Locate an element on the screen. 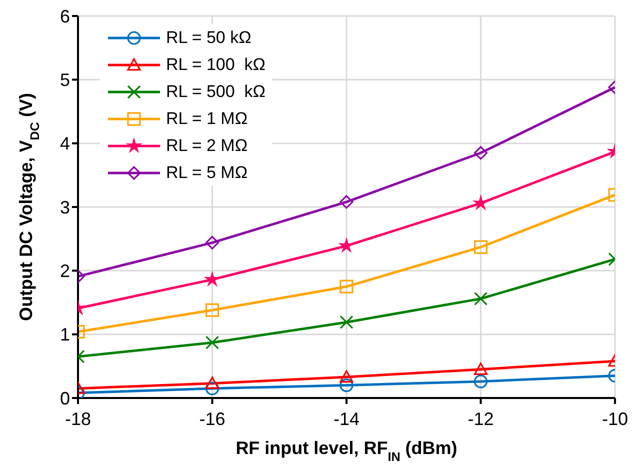 Image resolution: width=641 pixels, height=475 pixels. legend-label: RL = 5 MΩ is located at coordinates (207, 172).